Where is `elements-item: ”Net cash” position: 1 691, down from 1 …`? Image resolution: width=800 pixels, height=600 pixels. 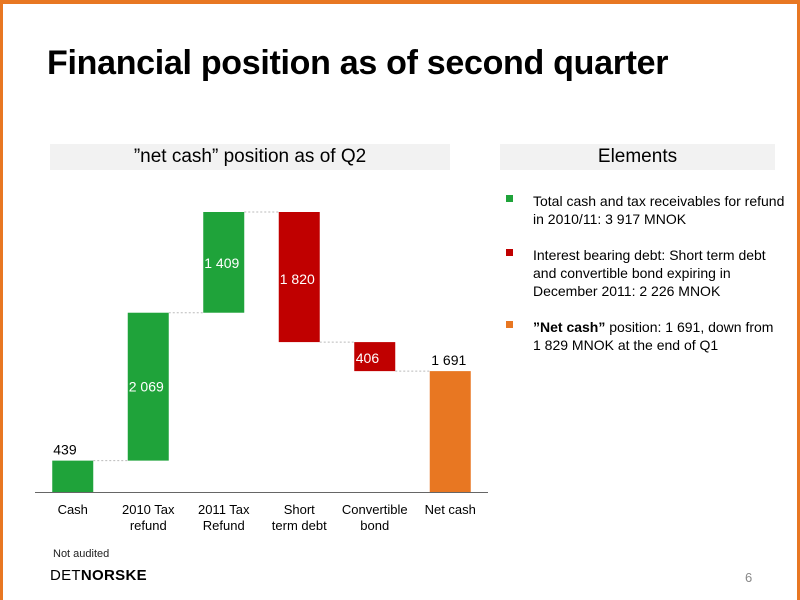
elements-item: ”Net cash” position: 1 691, down from 1 … is located at coordinates (645, 336).